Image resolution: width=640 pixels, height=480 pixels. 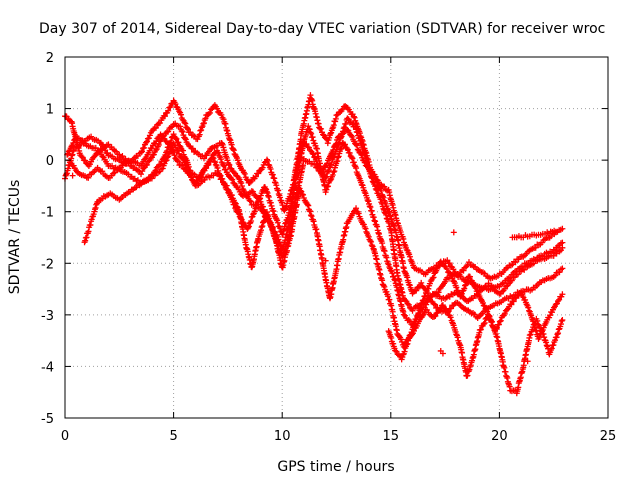 What do you see at coordinates (65, 436) in the screenshot?
I see `x-tick-label: 0` at bounding box center [65, 436].